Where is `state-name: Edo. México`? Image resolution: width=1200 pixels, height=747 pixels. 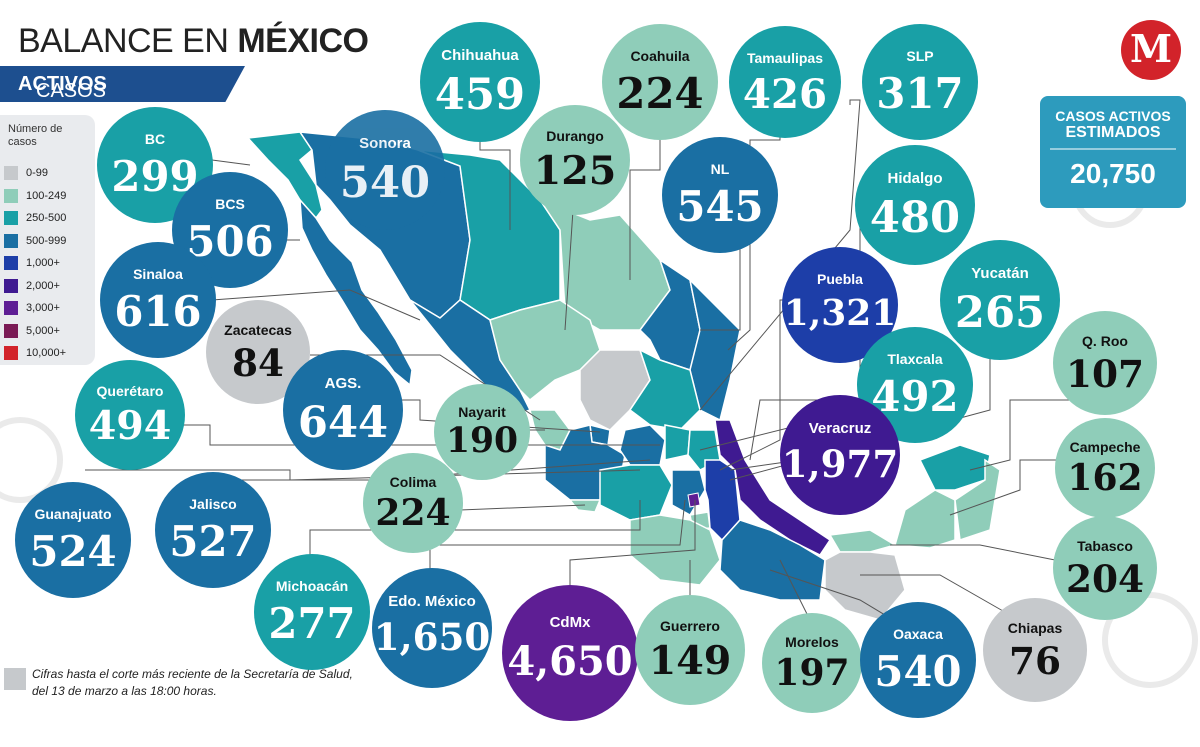
state-name: Edo. México is located at coordinates (432, 602).